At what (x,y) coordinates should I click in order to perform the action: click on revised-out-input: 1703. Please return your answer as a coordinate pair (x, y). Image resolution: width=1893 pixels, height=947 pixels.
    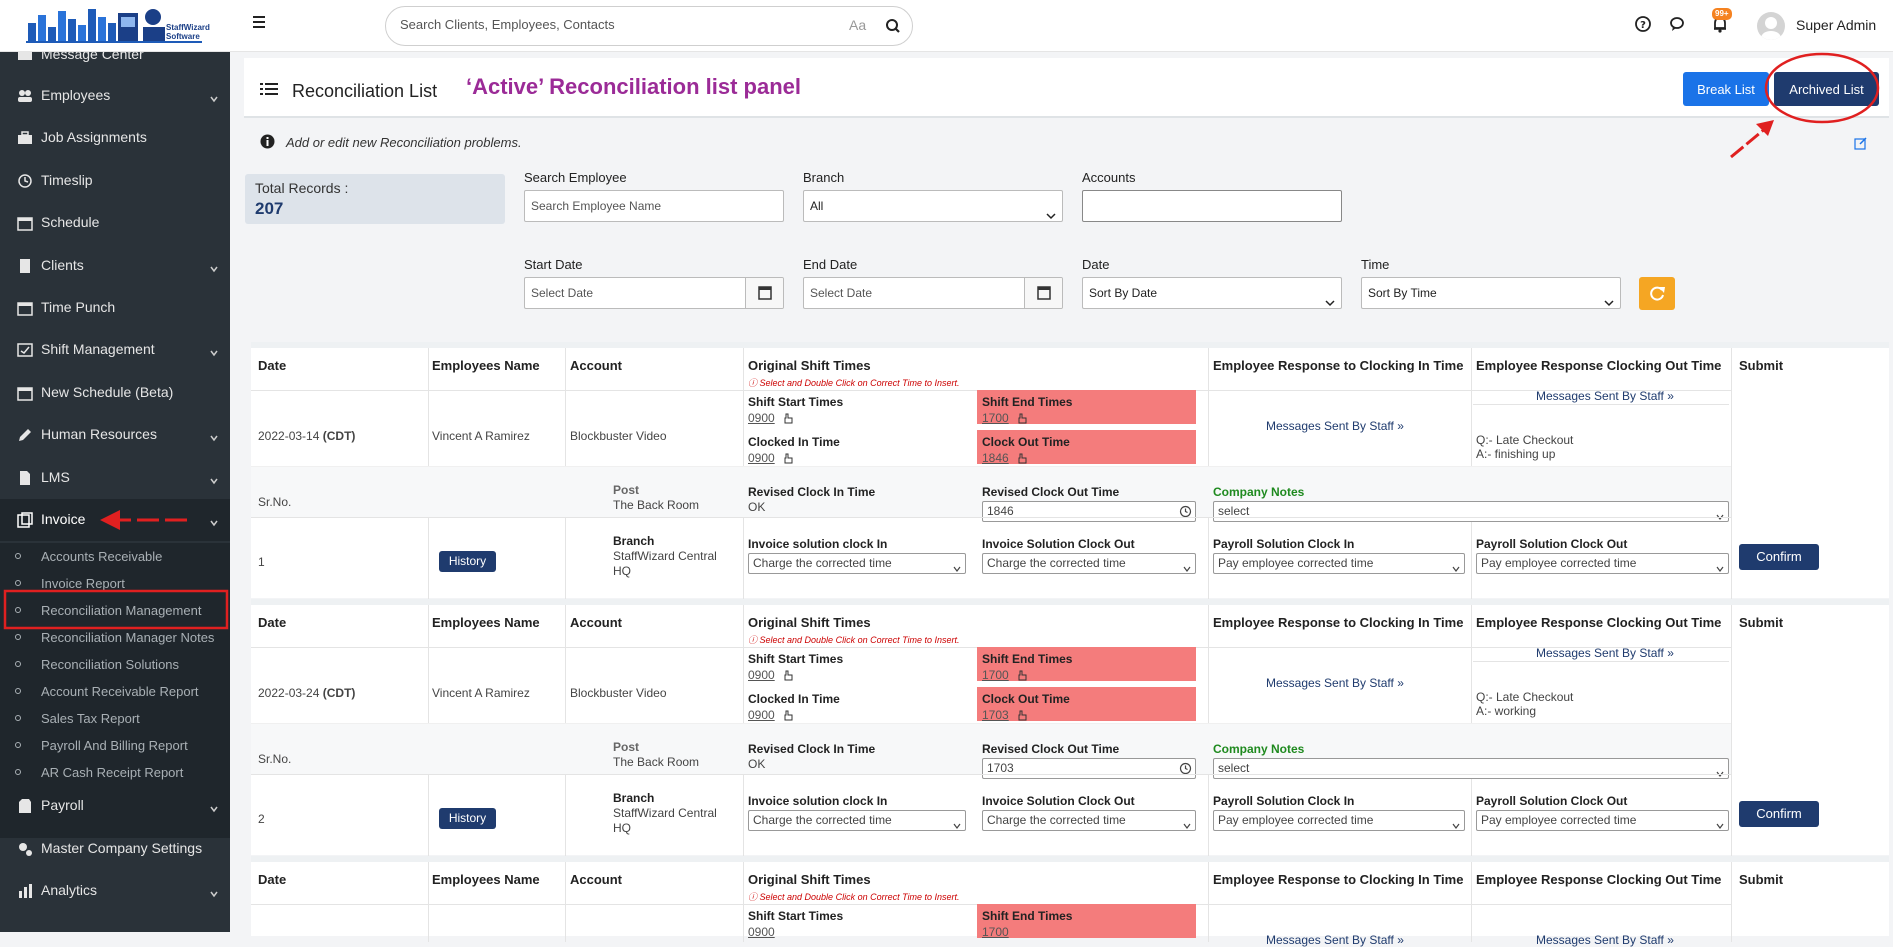
    Looking at the image, I should click on (1089, 768).